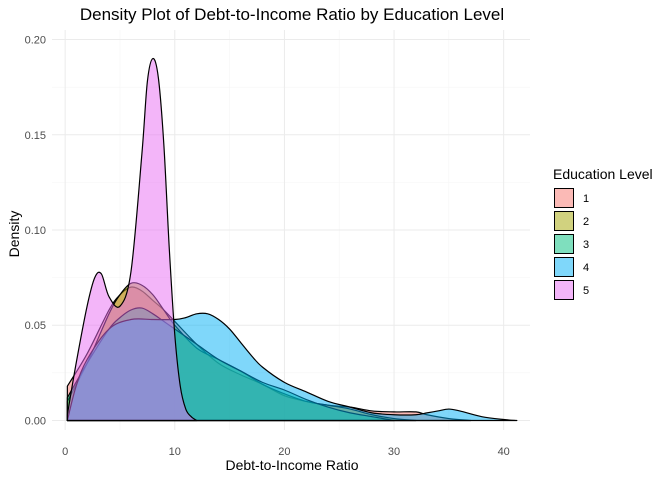 The image size is (672, 480). I want to click on y-tick-label: 0.20, so click(35, 41).